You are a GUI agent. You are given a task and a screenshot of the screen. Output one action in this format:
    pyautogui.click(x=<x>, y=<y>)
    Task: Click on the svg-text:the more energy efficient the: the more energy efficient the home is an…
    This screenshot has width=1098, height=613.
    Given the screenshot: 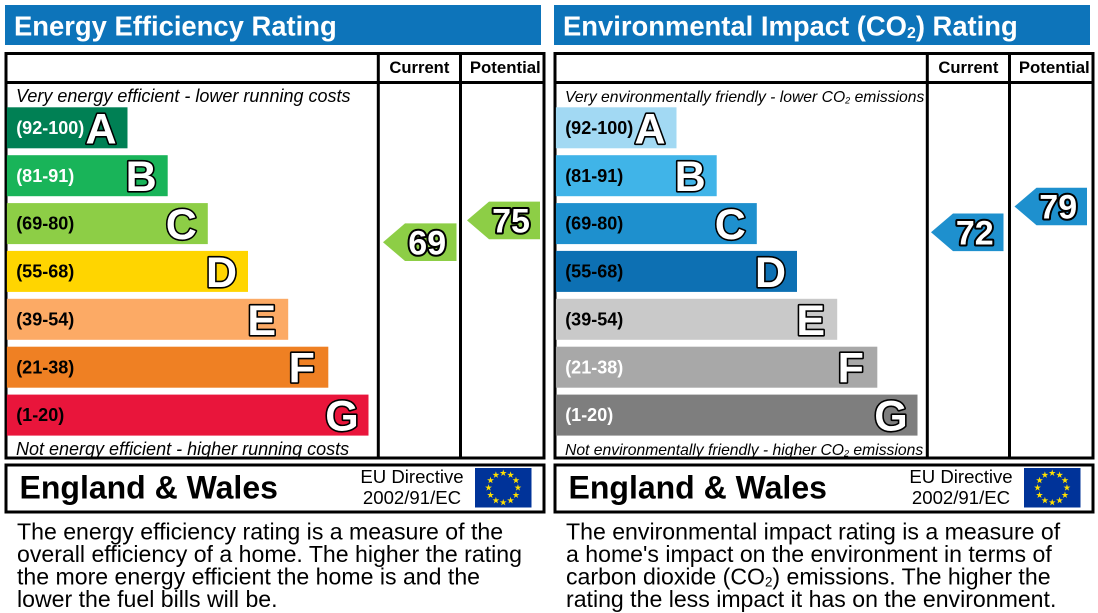 What is the action you would take?
    pyautogui.click(x=248, y=577)
    